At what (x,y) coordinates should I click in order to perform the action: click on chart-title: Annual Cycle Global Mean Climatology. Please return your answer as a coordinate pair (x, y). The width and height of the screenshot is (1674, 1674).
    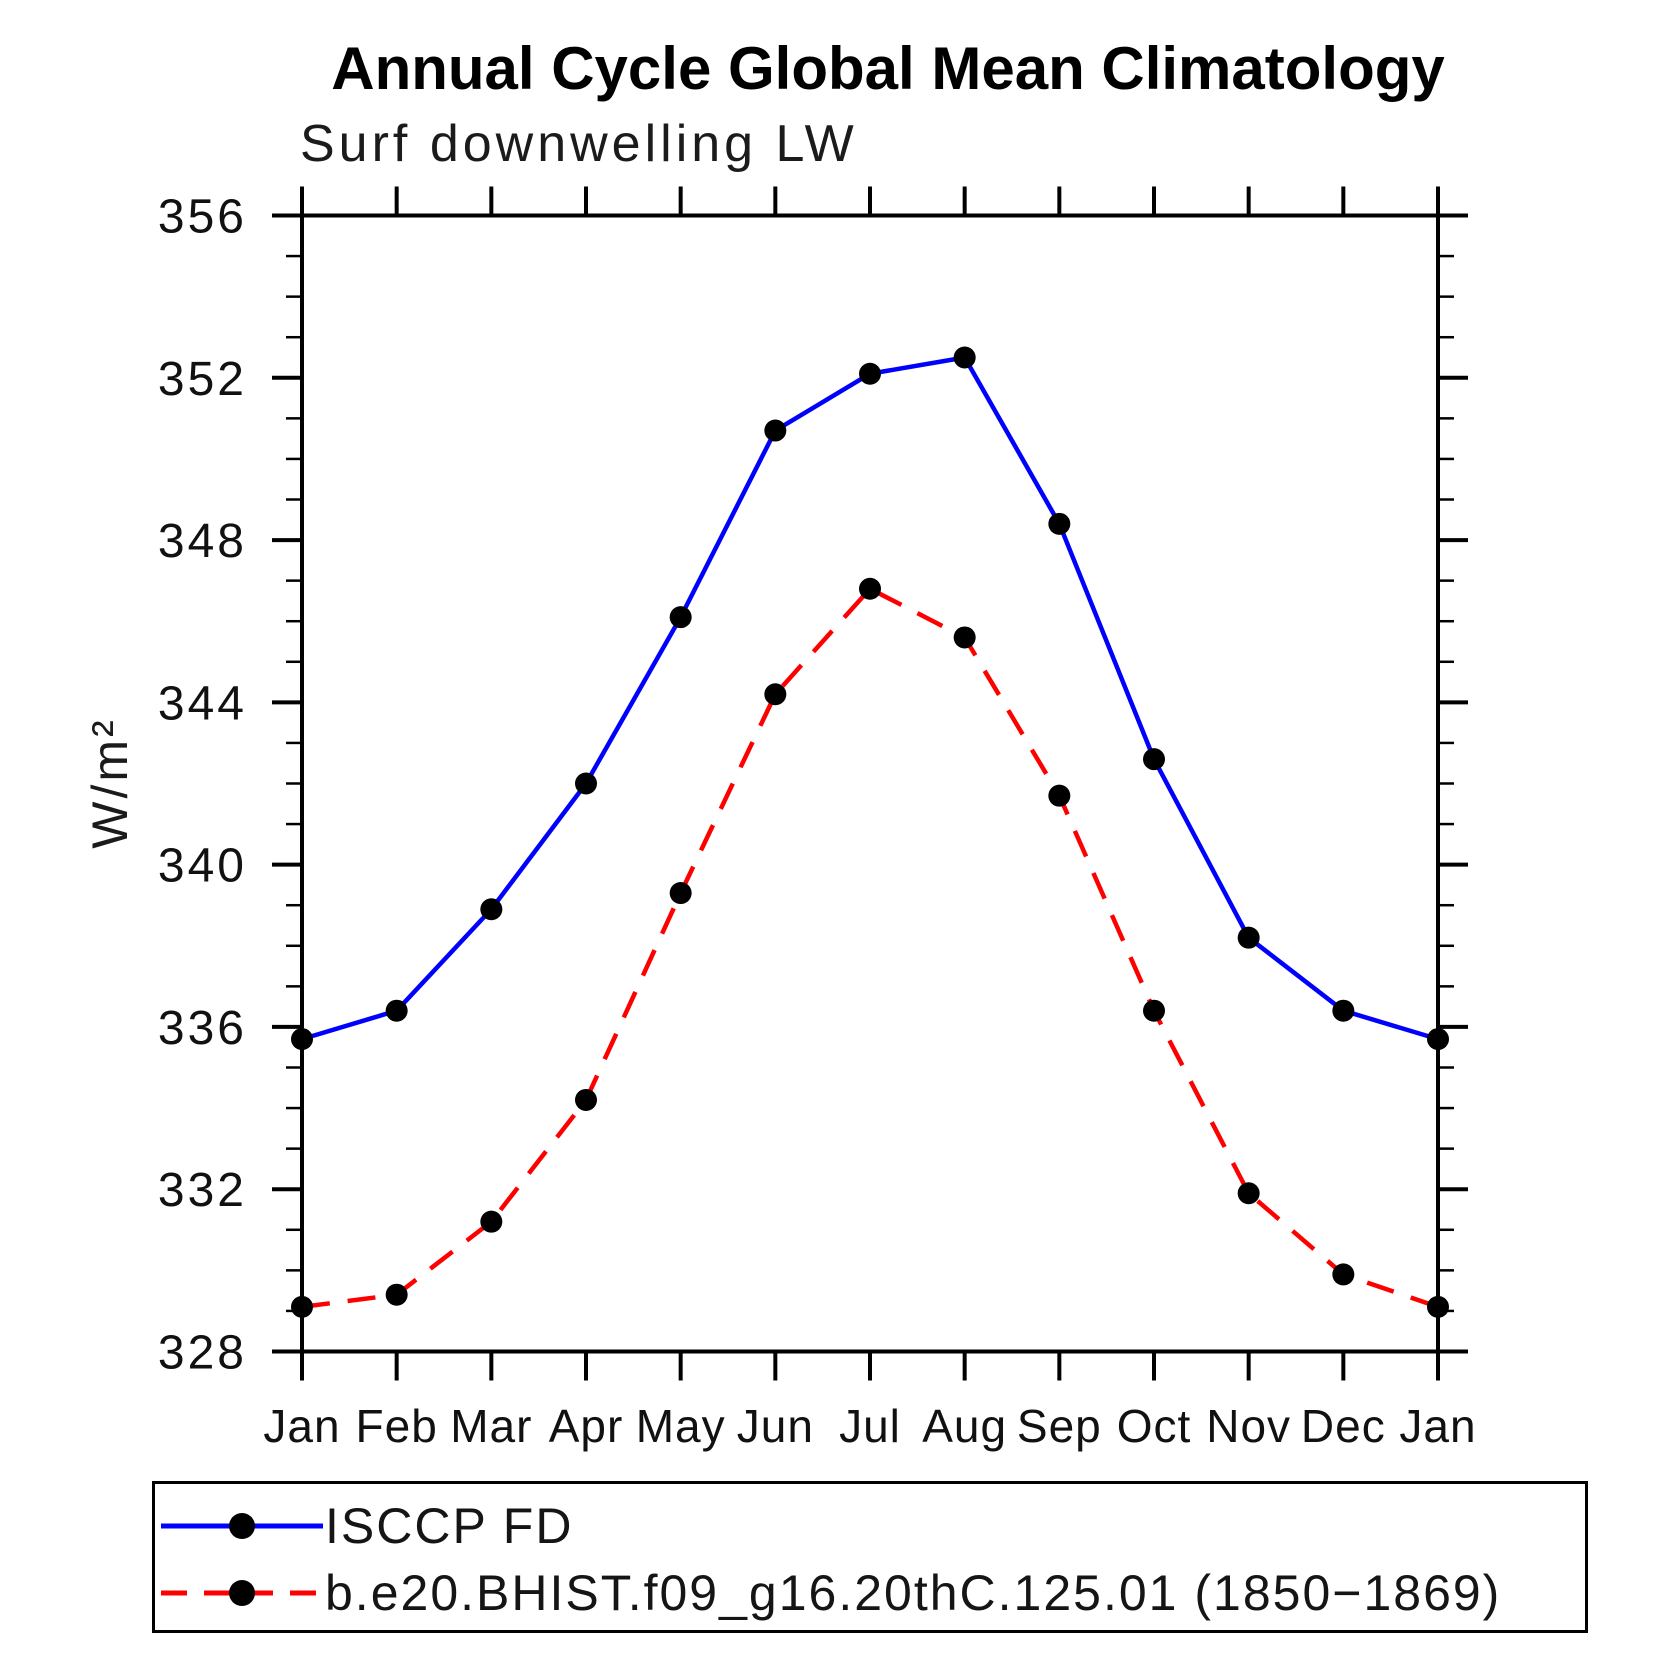
    Looking at the image, I should click on (888, 68).